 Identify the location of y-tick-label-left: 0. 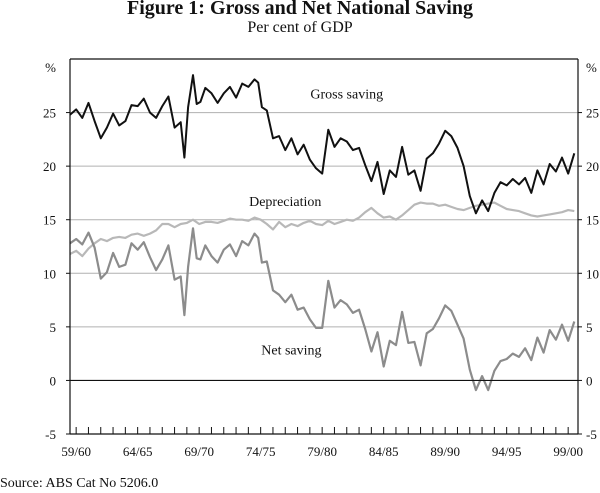
(53, 380).